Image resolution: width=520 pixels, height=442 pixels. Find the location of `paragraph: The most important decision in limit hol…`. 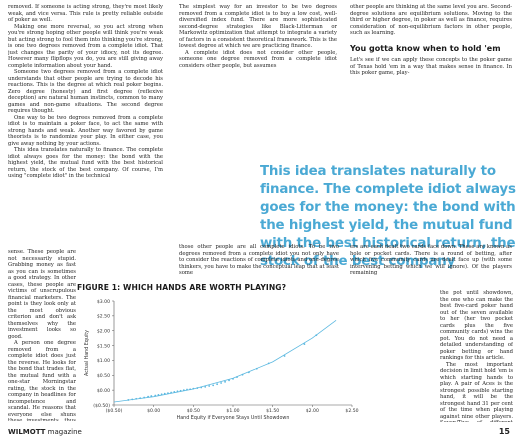

paragraph: The most important decision in limit hol… is located at coordinates (476, 392).